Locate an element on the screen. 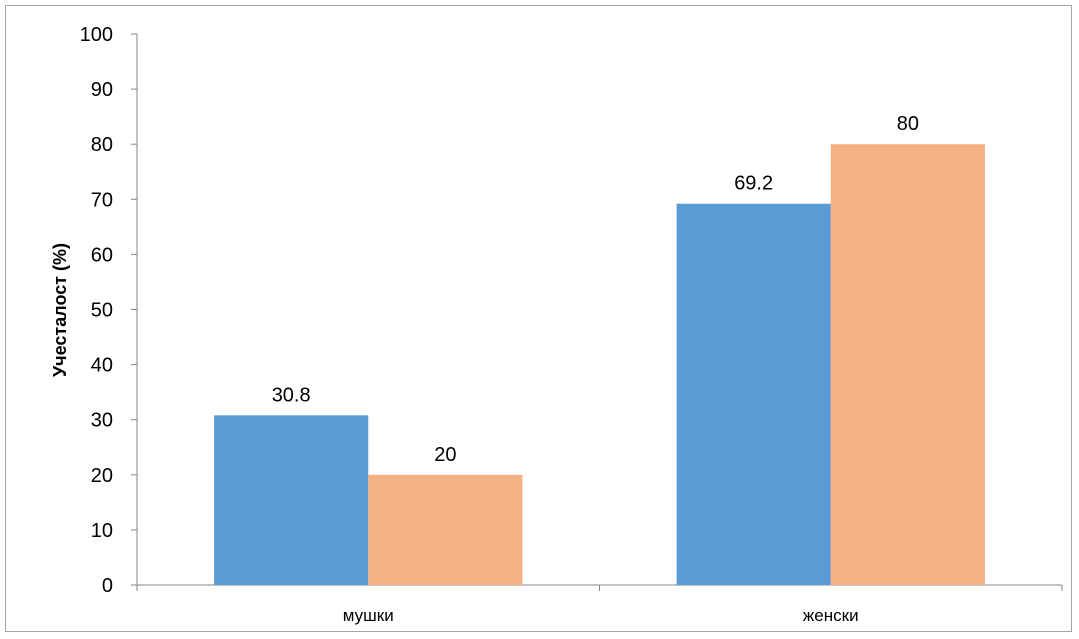  y-tick-label: 20 is located at coordinates (102, 476).